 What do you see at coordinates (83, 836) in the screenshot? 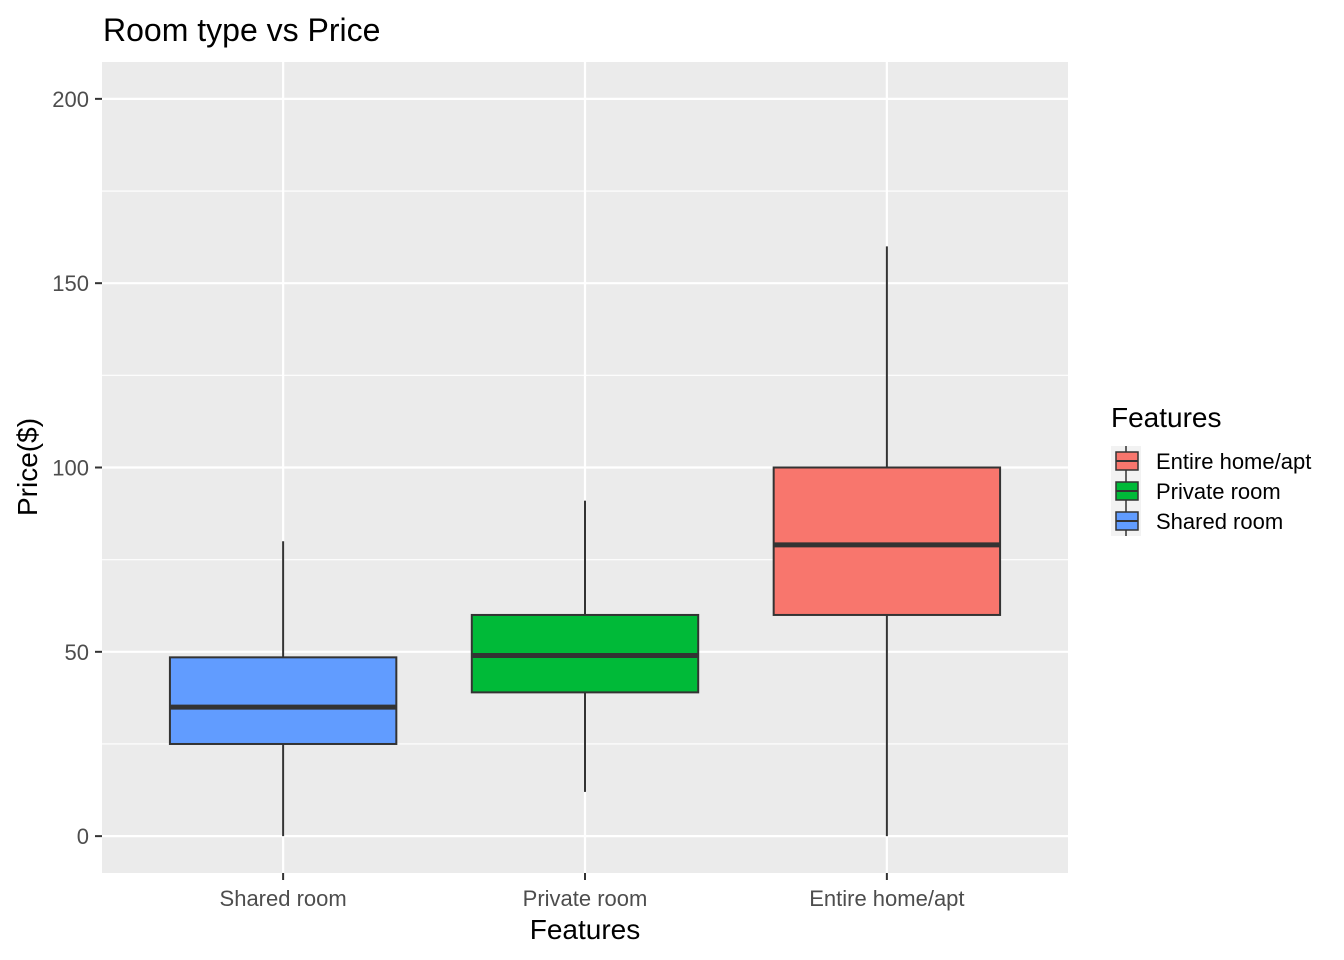
I see `y-tick-label: 0` at bounding box center [83, 836].